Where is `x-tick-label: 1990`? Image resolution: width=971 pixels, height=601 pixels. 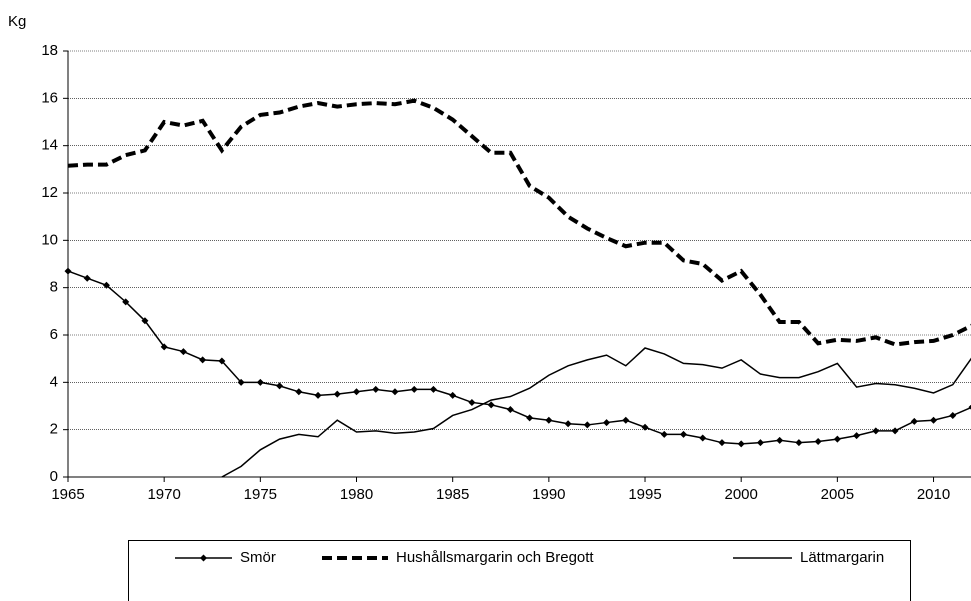 x-tick-label: 1990 is located at coordinates (548, 494).